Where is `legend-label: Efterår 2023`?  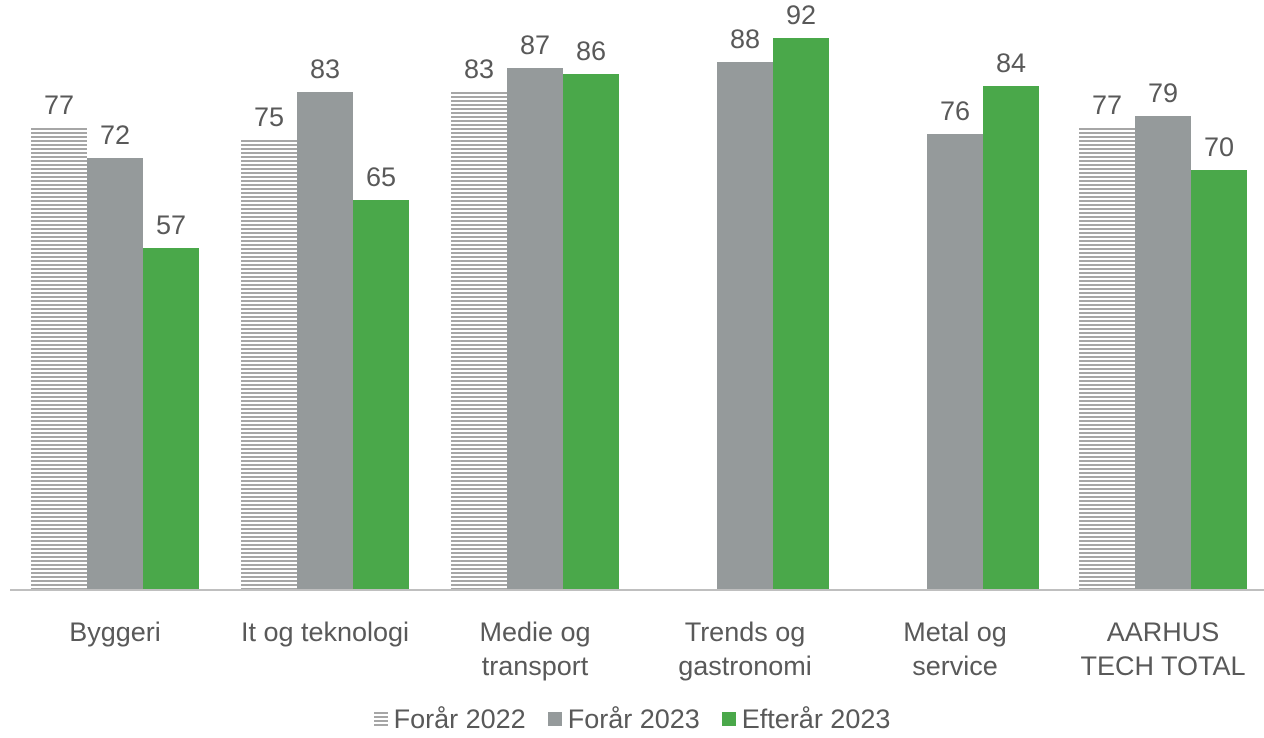 legend-label: Efterår 2023 is located at coordinates (816, 718).